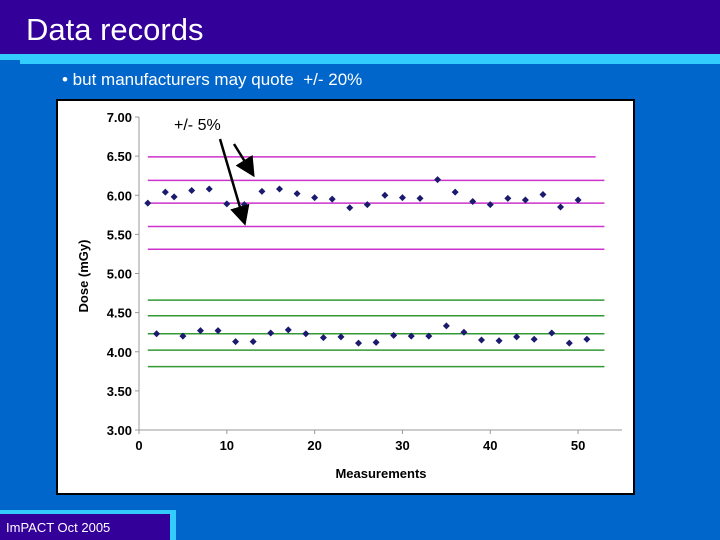 The width and height of the screenshot is (720, 540). What do you see at coordinates (138, 445) in the screenshot?
I see `x-tick-label: 0` at bounding box center [138, 445].